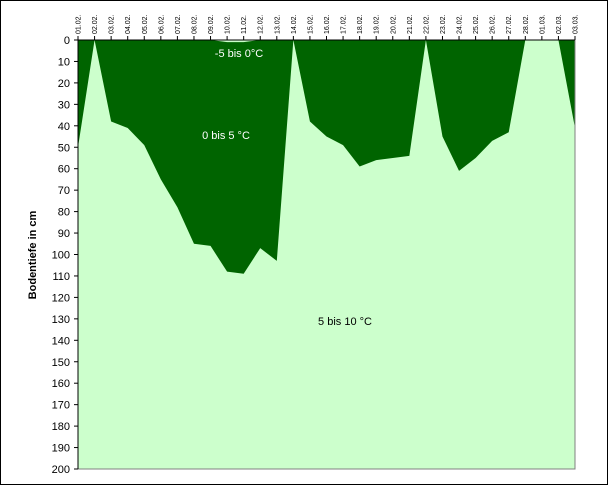 This screenshot has width=608, height=485. I want to click on x-tick-label: 12.02., so click(261, 24).